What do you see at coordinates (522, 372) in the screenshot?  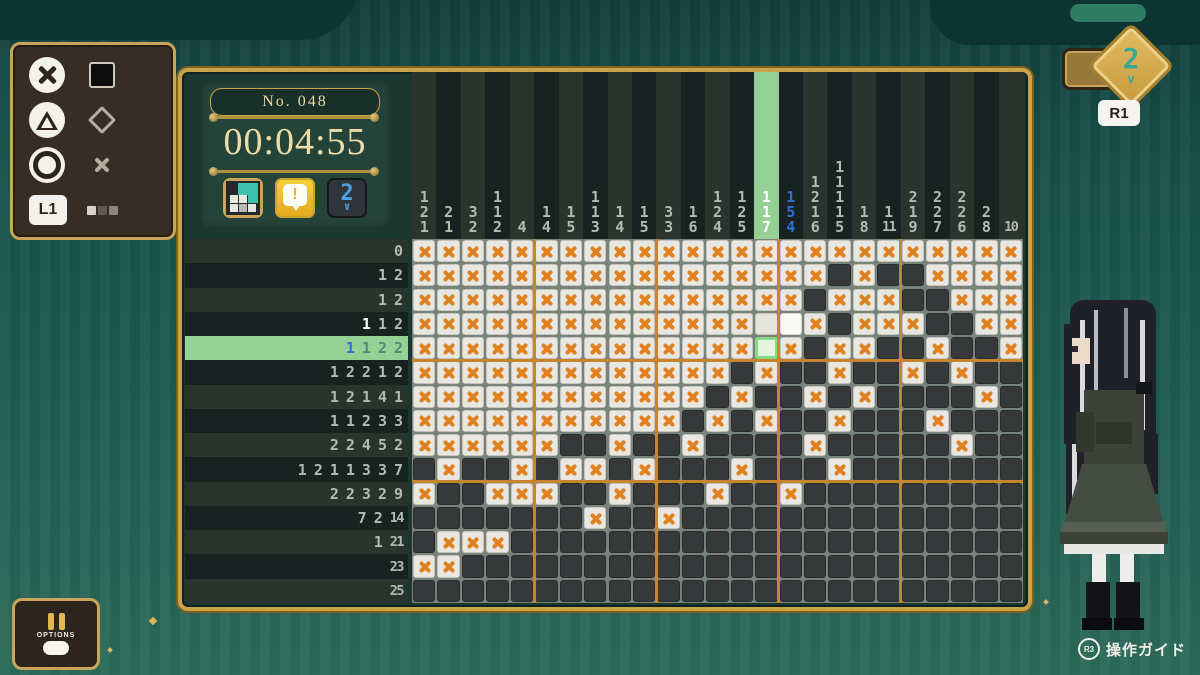 I see `grid-cell-r6c5` at bounding box center [522, 372].